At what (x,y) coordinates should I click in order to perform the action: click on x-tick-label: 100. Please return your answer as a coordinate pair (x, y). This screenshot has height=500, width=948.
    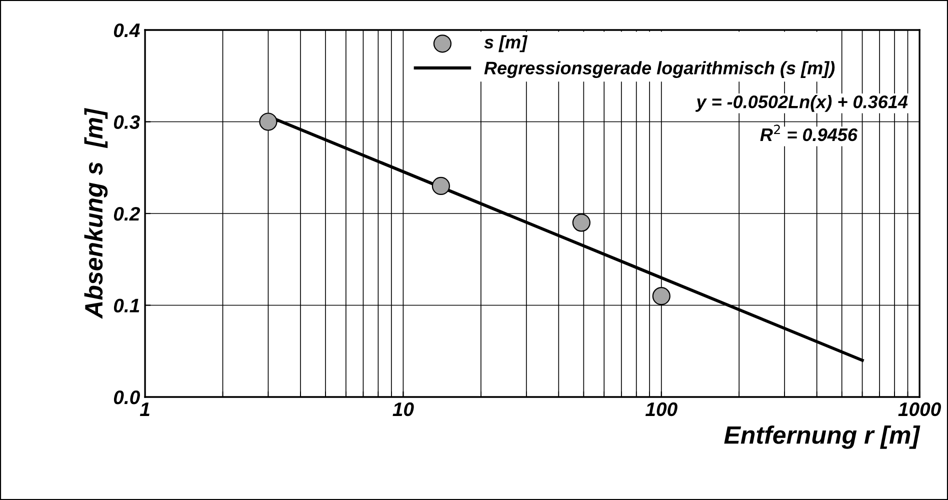
    Looking at the image, I should click on (661, 409).